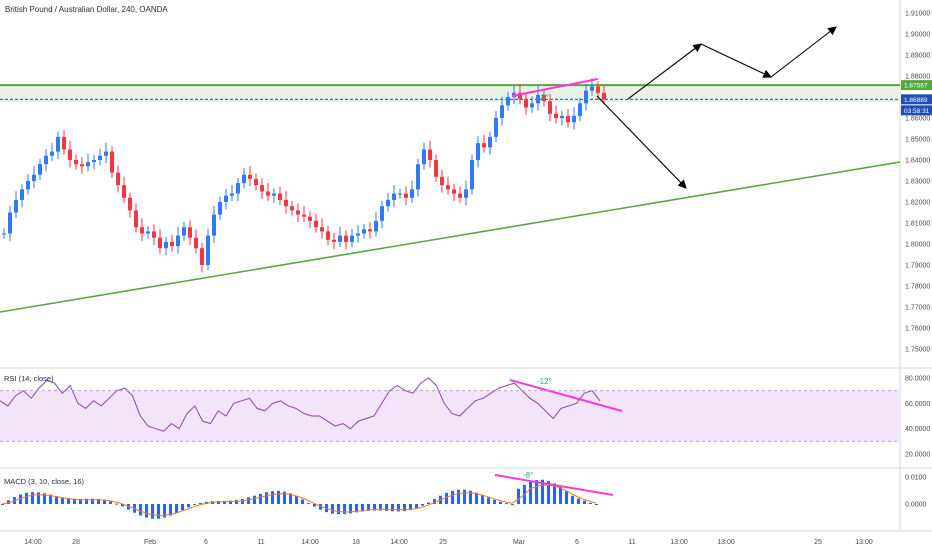 The width and height of the screenshot is (932, 550). What do you see at coordinates (356, 542) in the screenshot?
I see `time-tick-label: 18` at bounding box center [356, 542].